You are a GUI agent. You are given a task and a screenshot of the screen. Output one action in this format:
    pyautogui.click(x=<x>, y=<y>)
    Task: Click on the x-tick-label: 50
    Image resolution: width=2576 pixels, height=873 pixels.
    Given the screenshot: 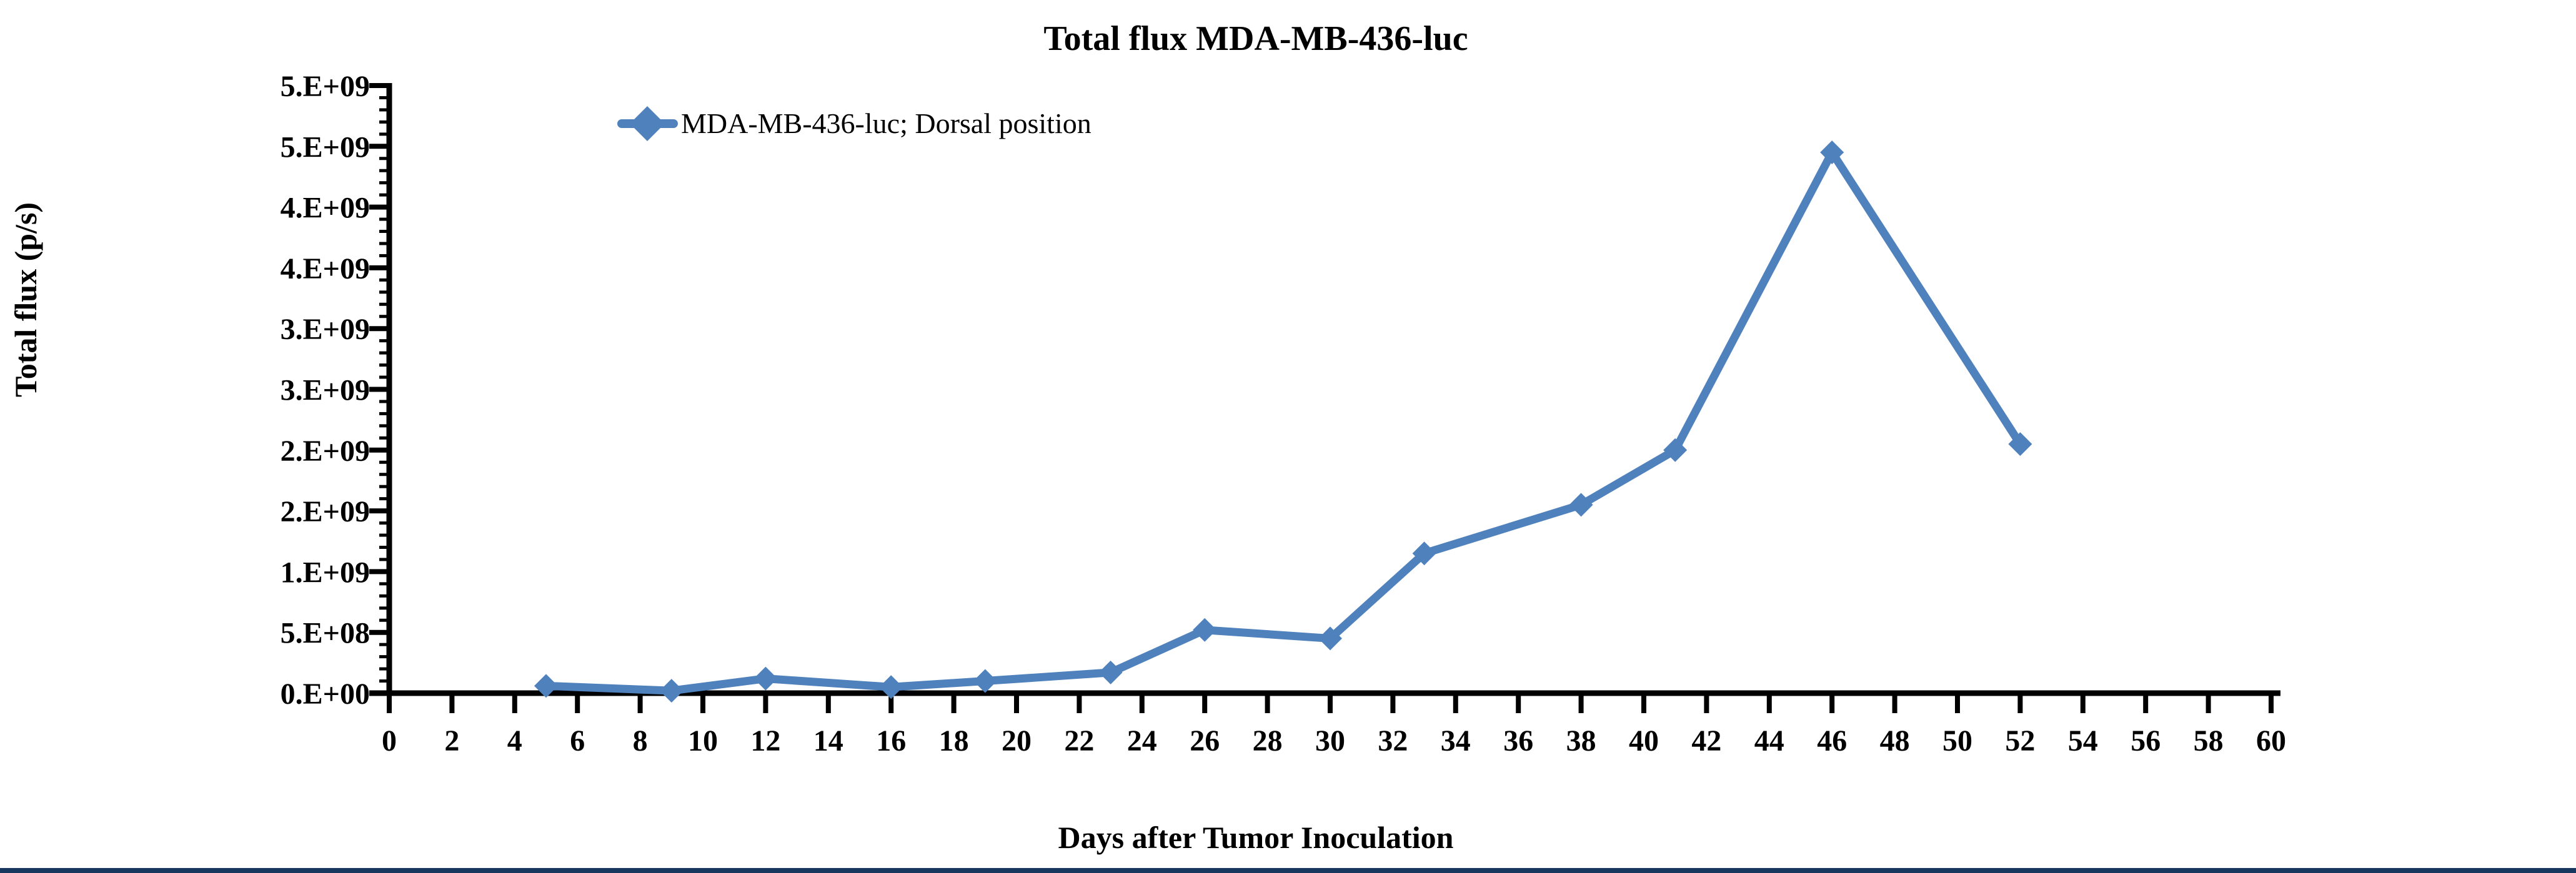 What is the action you would take?
    pyautogui.click(x=1957, y=740)
    